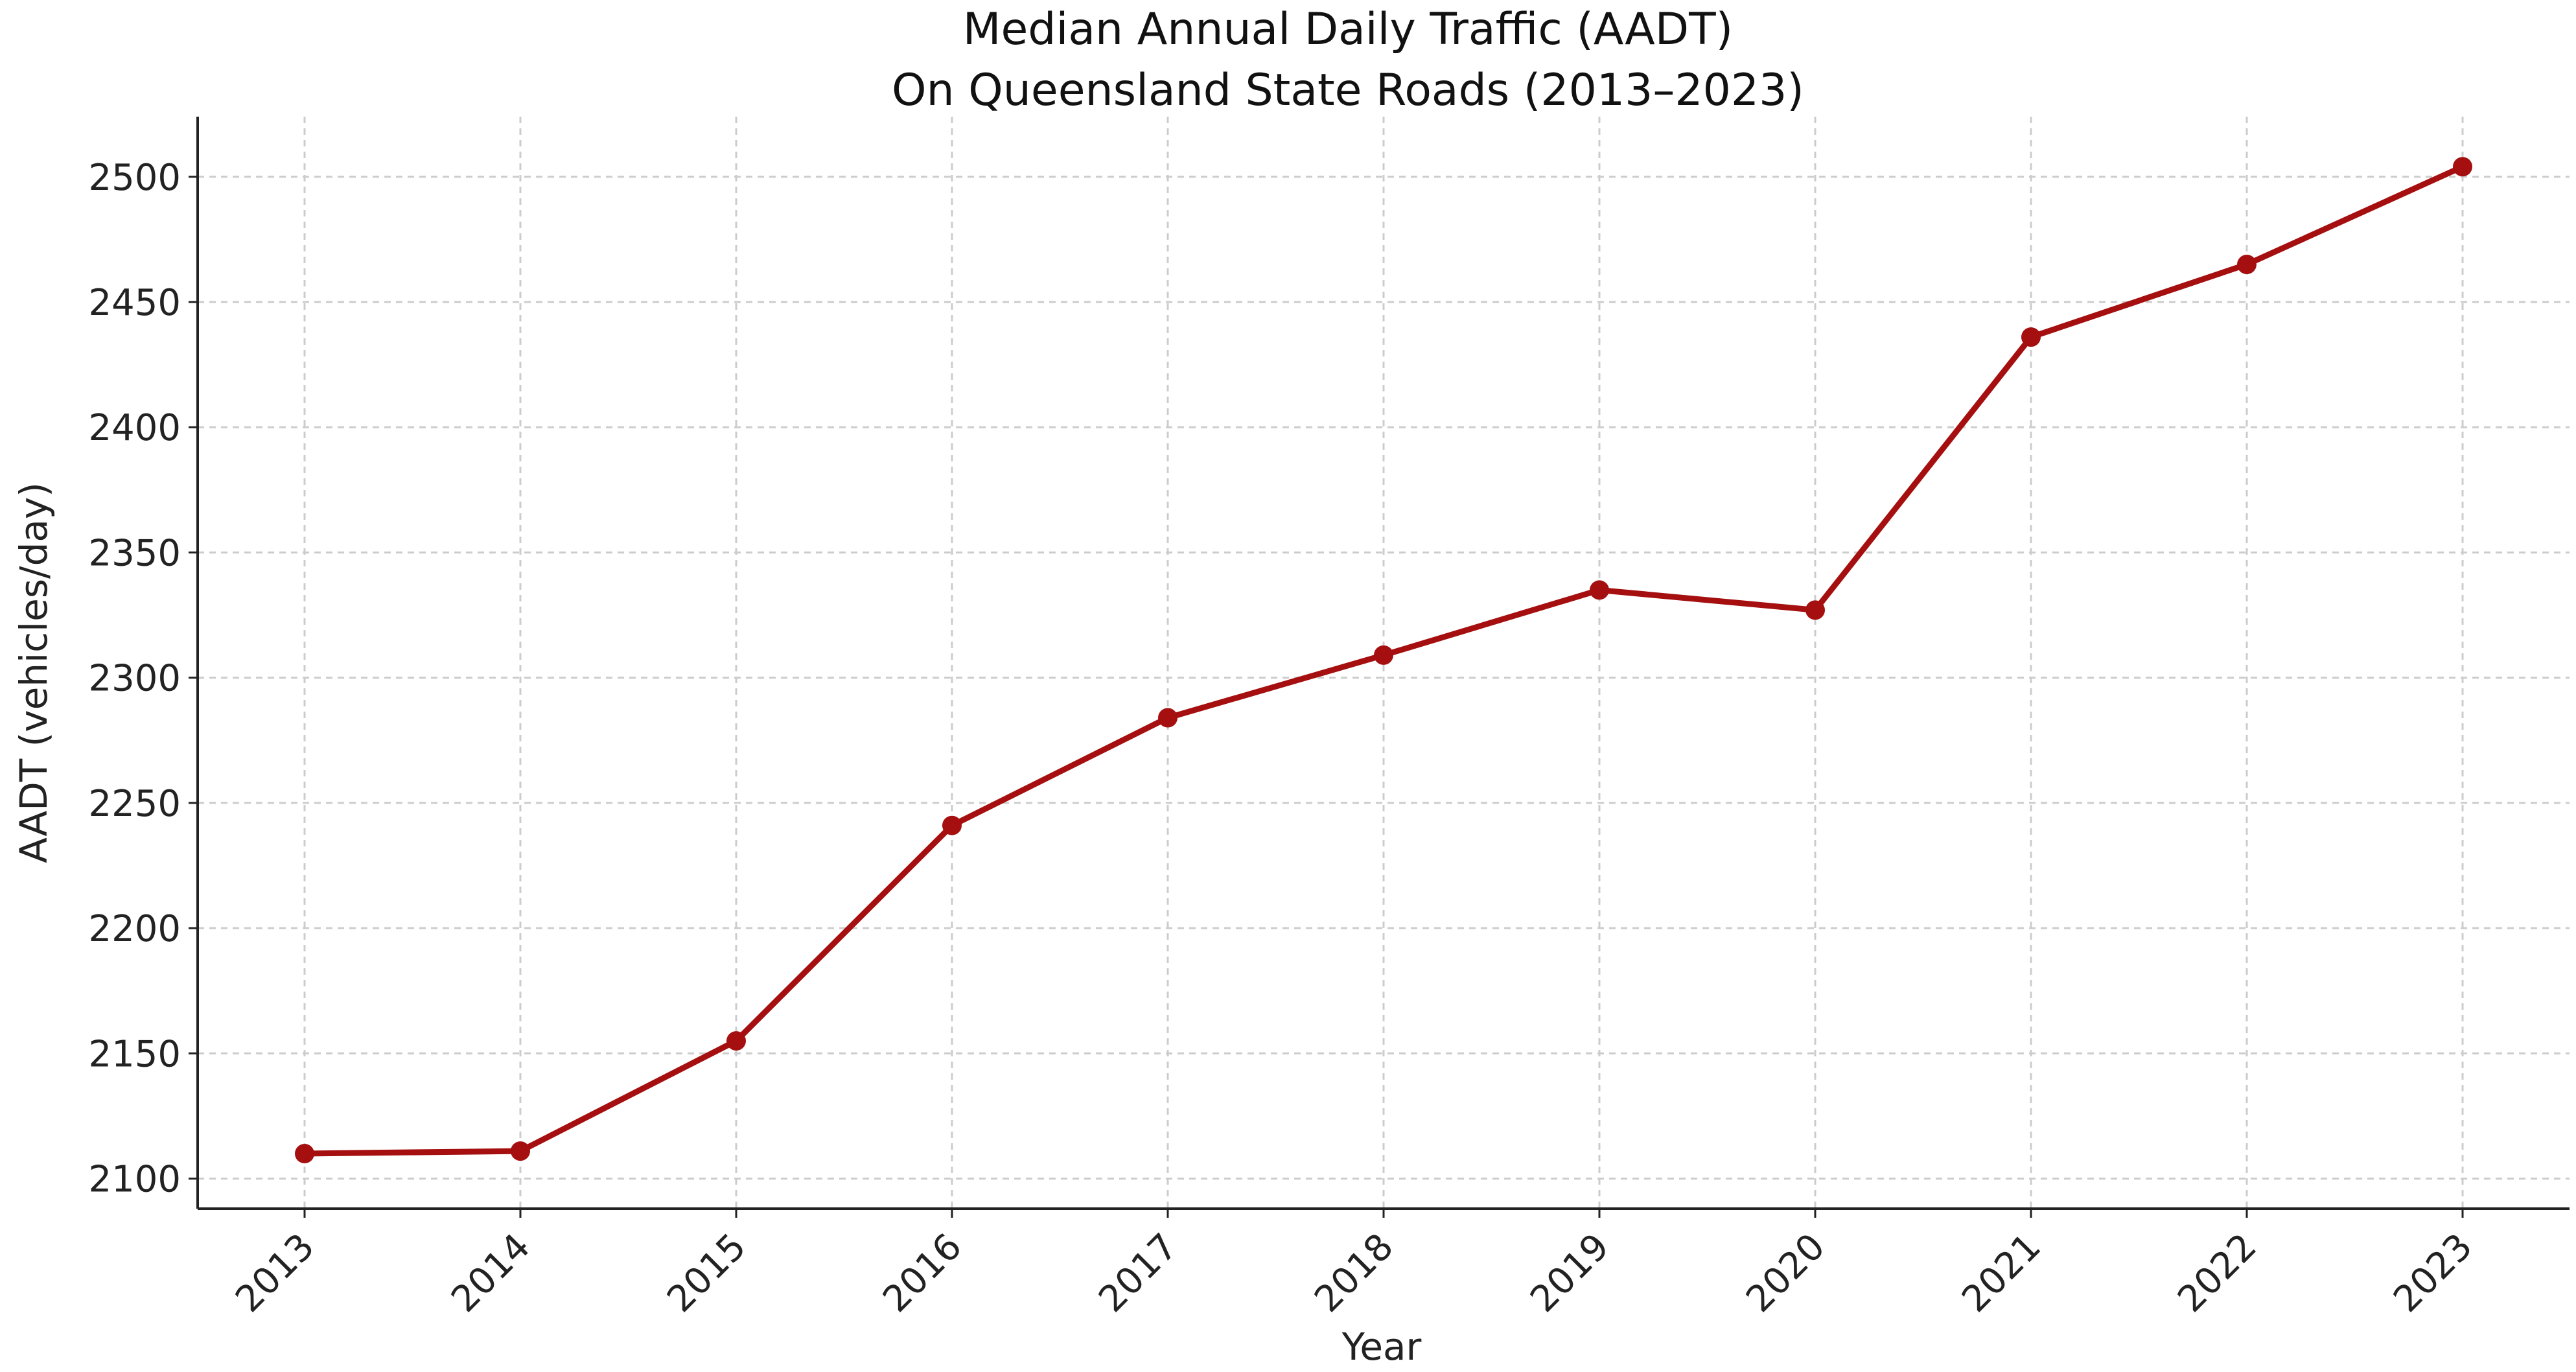 The height and width of the screenshot is (1372, 2576). What do you see at coordinates (134, 679) in the screenshot?
I see `y-tick-label: 2300` at bounding box center [134, 679].